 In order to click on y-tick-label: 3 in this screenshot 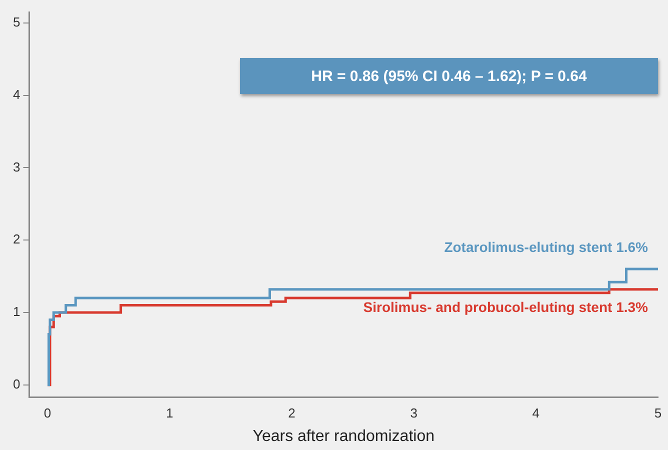, I will do `click(16, 166)`.